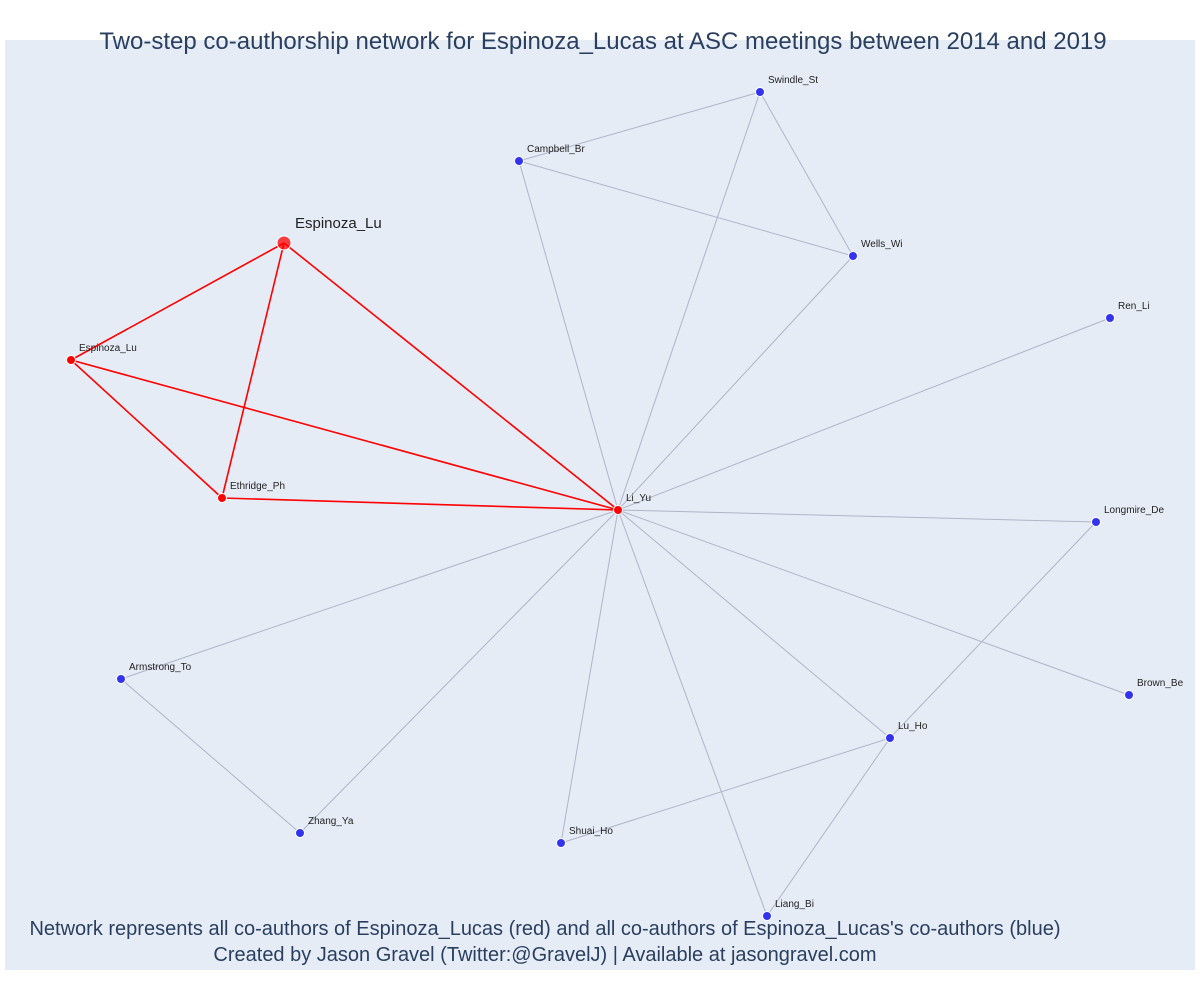 The width and height of the screenshot is (1200, 1000). What do you see at coordinates (760, 92) in the screenshot?
I see `node-swindle` at bounding box center [760, 92].